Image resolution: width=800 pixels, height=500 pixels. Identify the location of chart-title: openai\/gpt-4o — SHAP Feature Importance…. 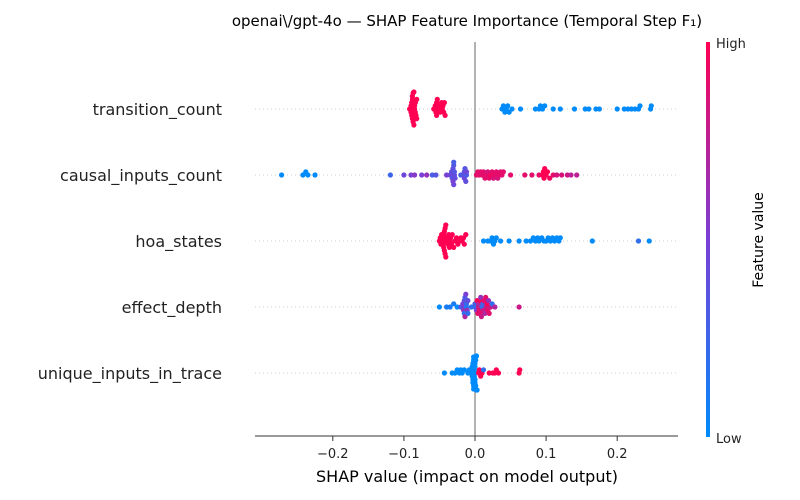
(467, 21).